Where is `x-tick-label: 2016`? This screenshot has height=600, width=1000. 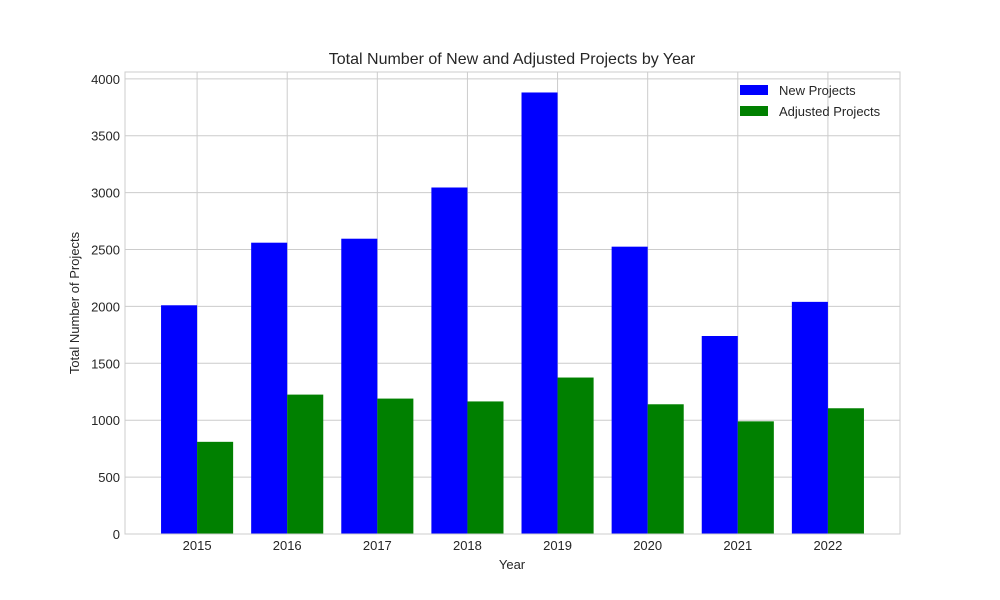 x-tick-label: 2016 is located at coordinates (287, 545).